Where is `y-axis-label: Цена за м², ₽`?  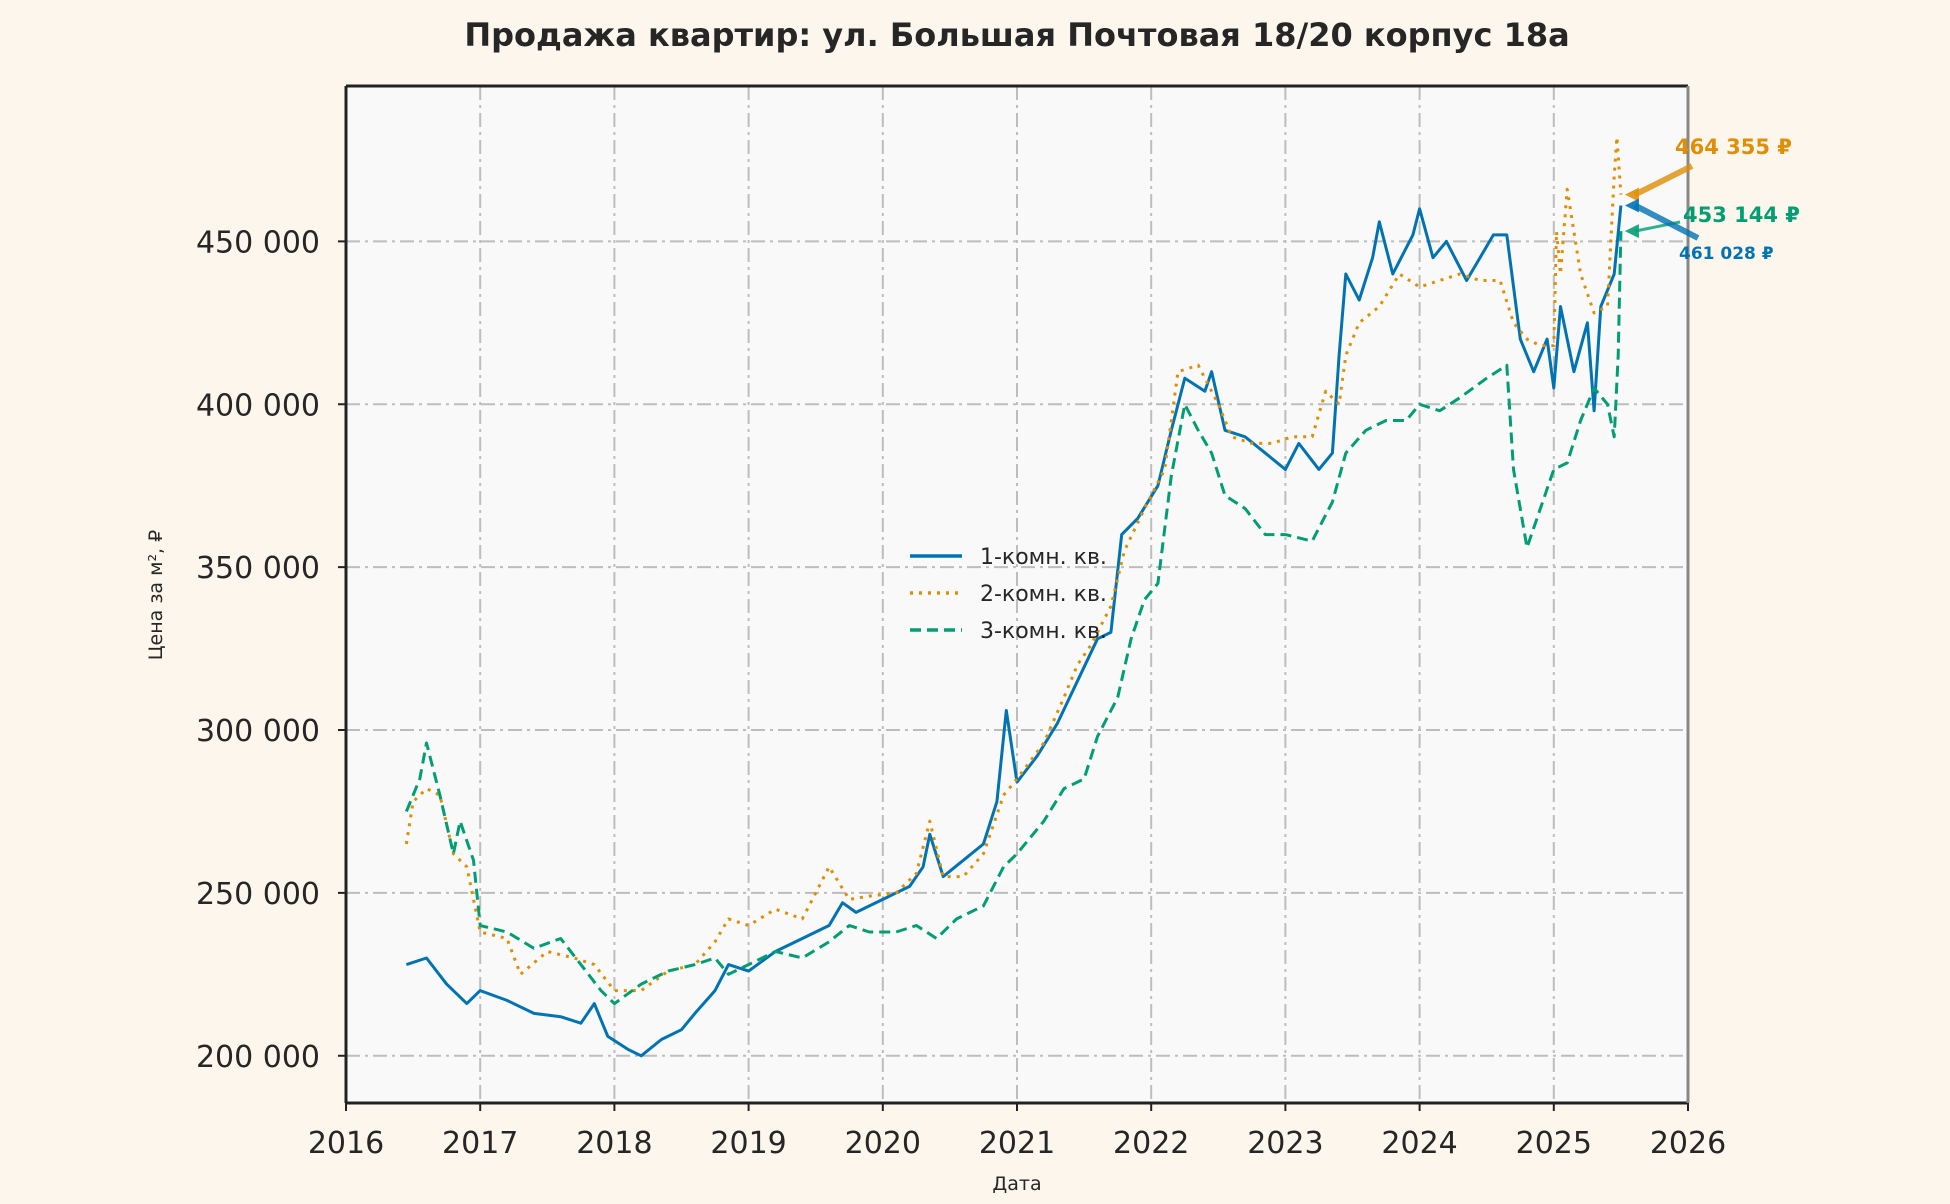 y-axis-label: Цена за м², ₽ is located at coordinates (156, 595).